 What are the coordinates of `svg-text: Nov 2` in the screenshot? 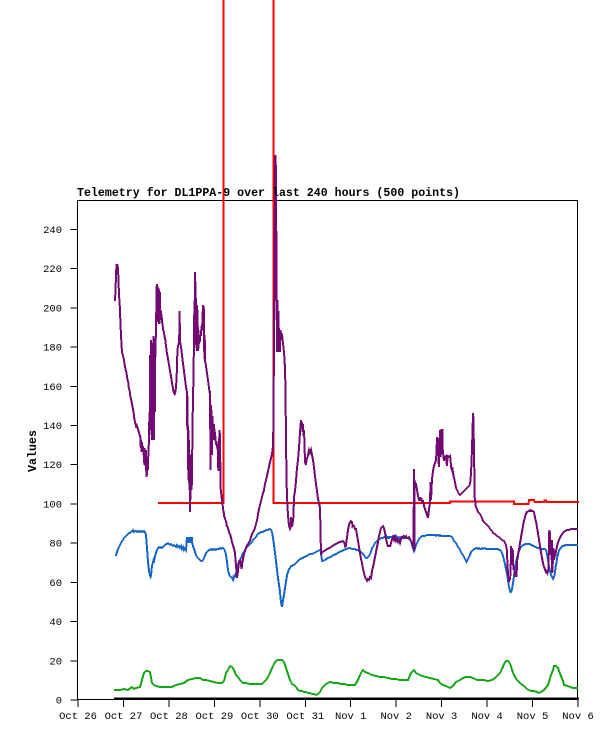 It's located at (396, 717).